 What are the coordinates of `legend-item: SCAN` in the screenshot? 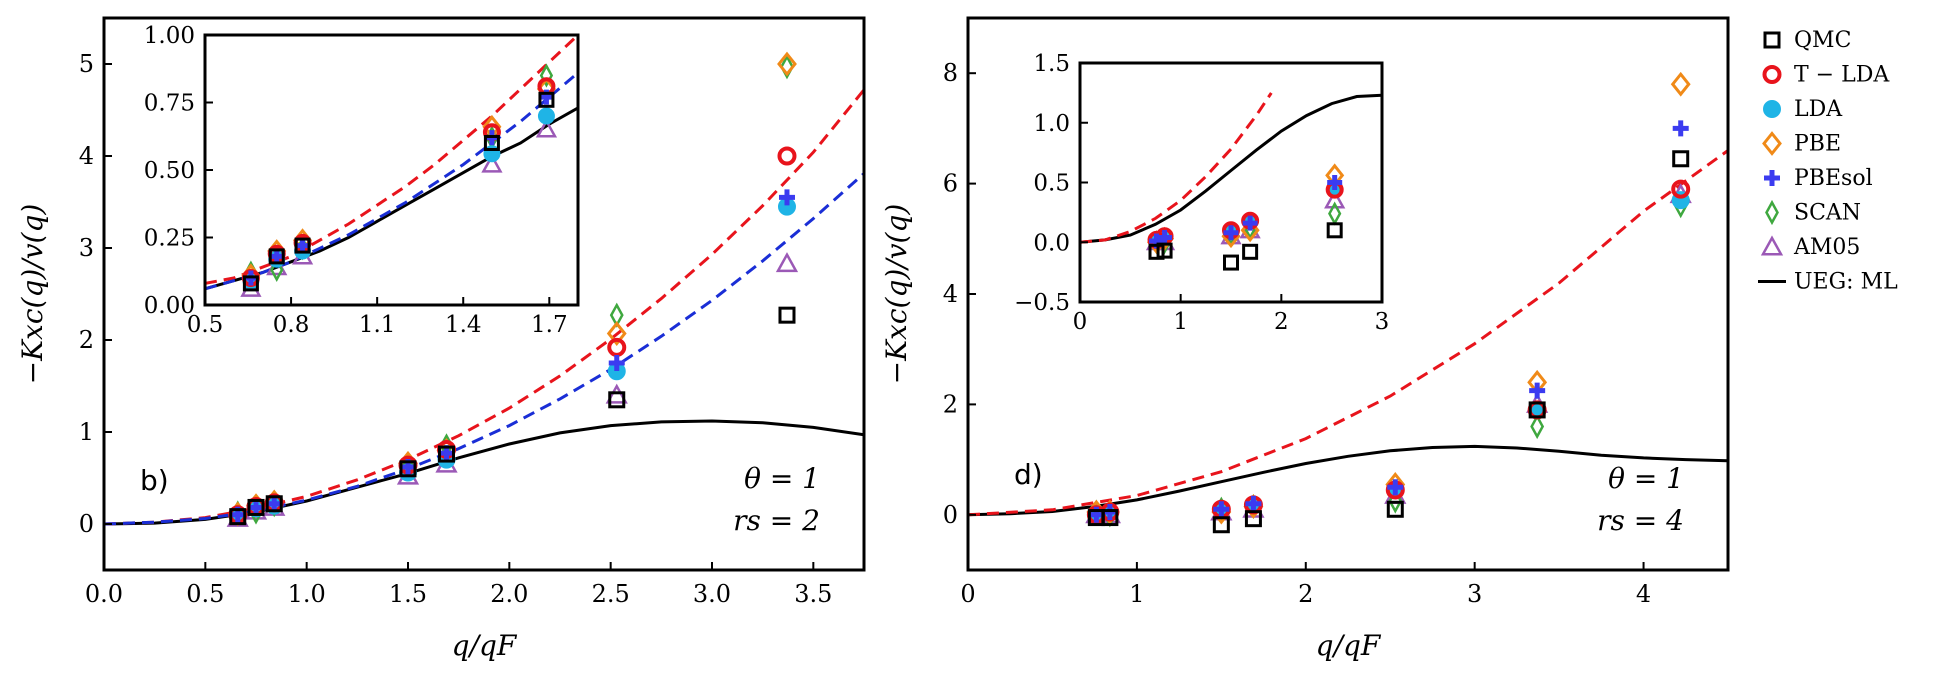 It's located at (1813, 212).